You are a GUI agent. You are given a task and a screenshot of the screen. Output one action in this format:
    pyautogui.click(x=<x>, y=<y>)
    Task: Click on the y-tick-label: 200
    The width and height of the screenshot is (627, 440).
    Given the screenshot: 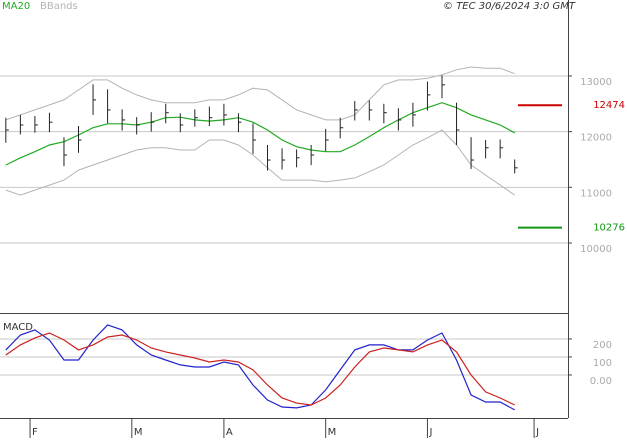 What is the action you would take?
    pyautogui.click(x=602, y=345)
    